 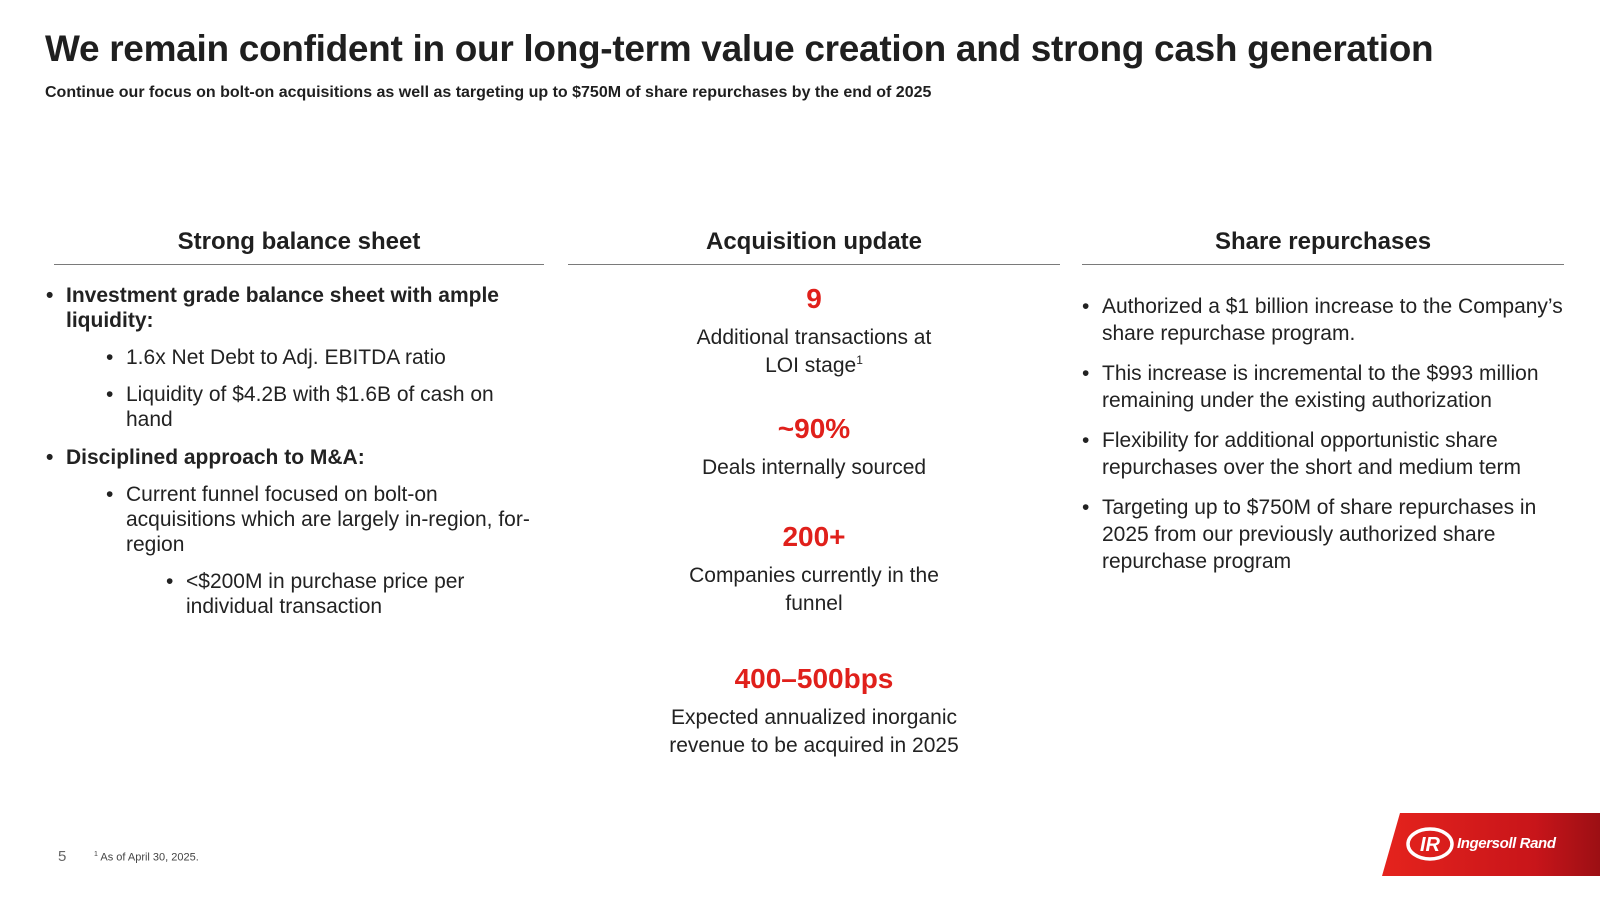 I want to click on ir-logo-icon: IR, so click(x=1430, y=844).